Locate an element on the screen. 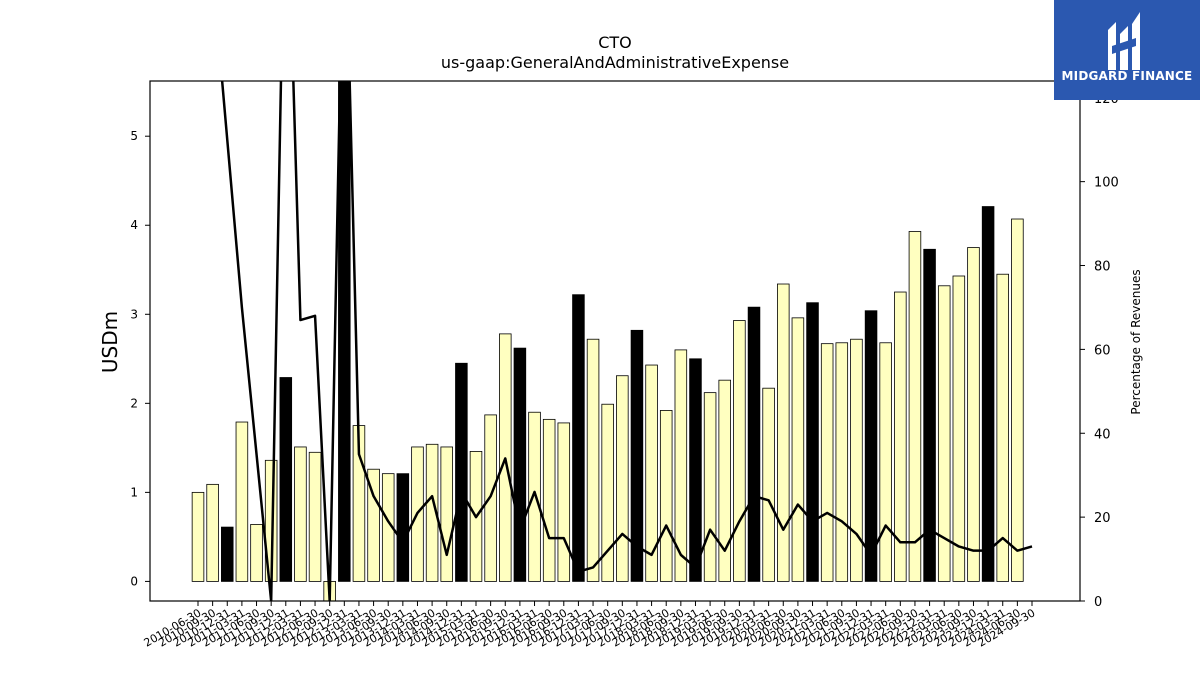 Image resolution: width=1200 pixels, height=675 pixels. y-tick-label: 2 is located at coordinates (134, 403).